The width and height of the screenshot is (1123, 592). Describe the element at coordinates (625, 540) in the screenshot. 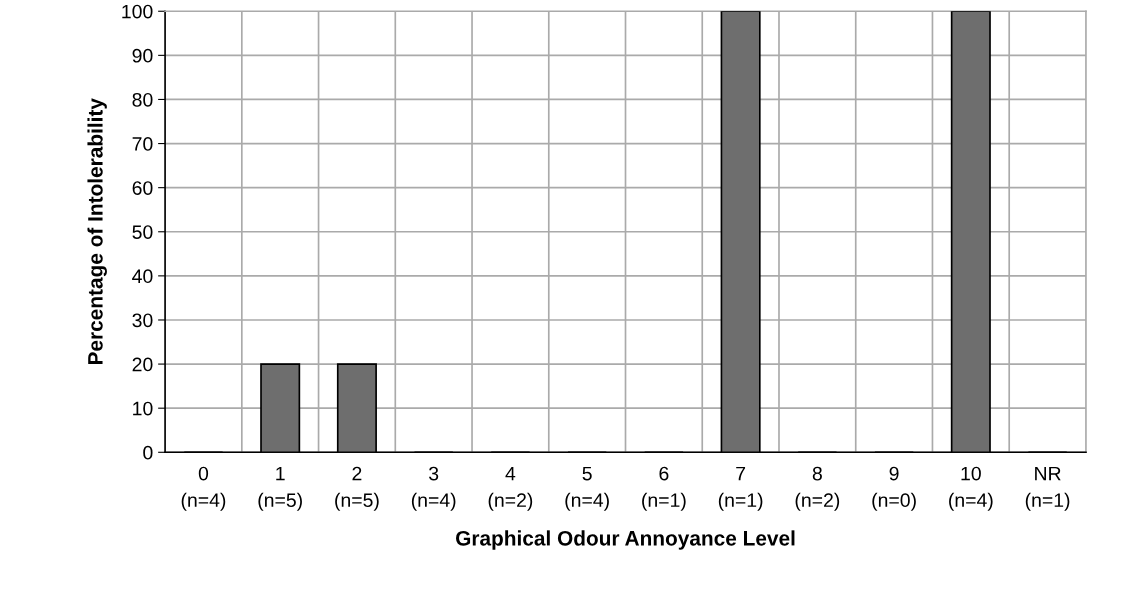

I see `x-axis-title: Graphical Odour Annoyance Level` at that location.